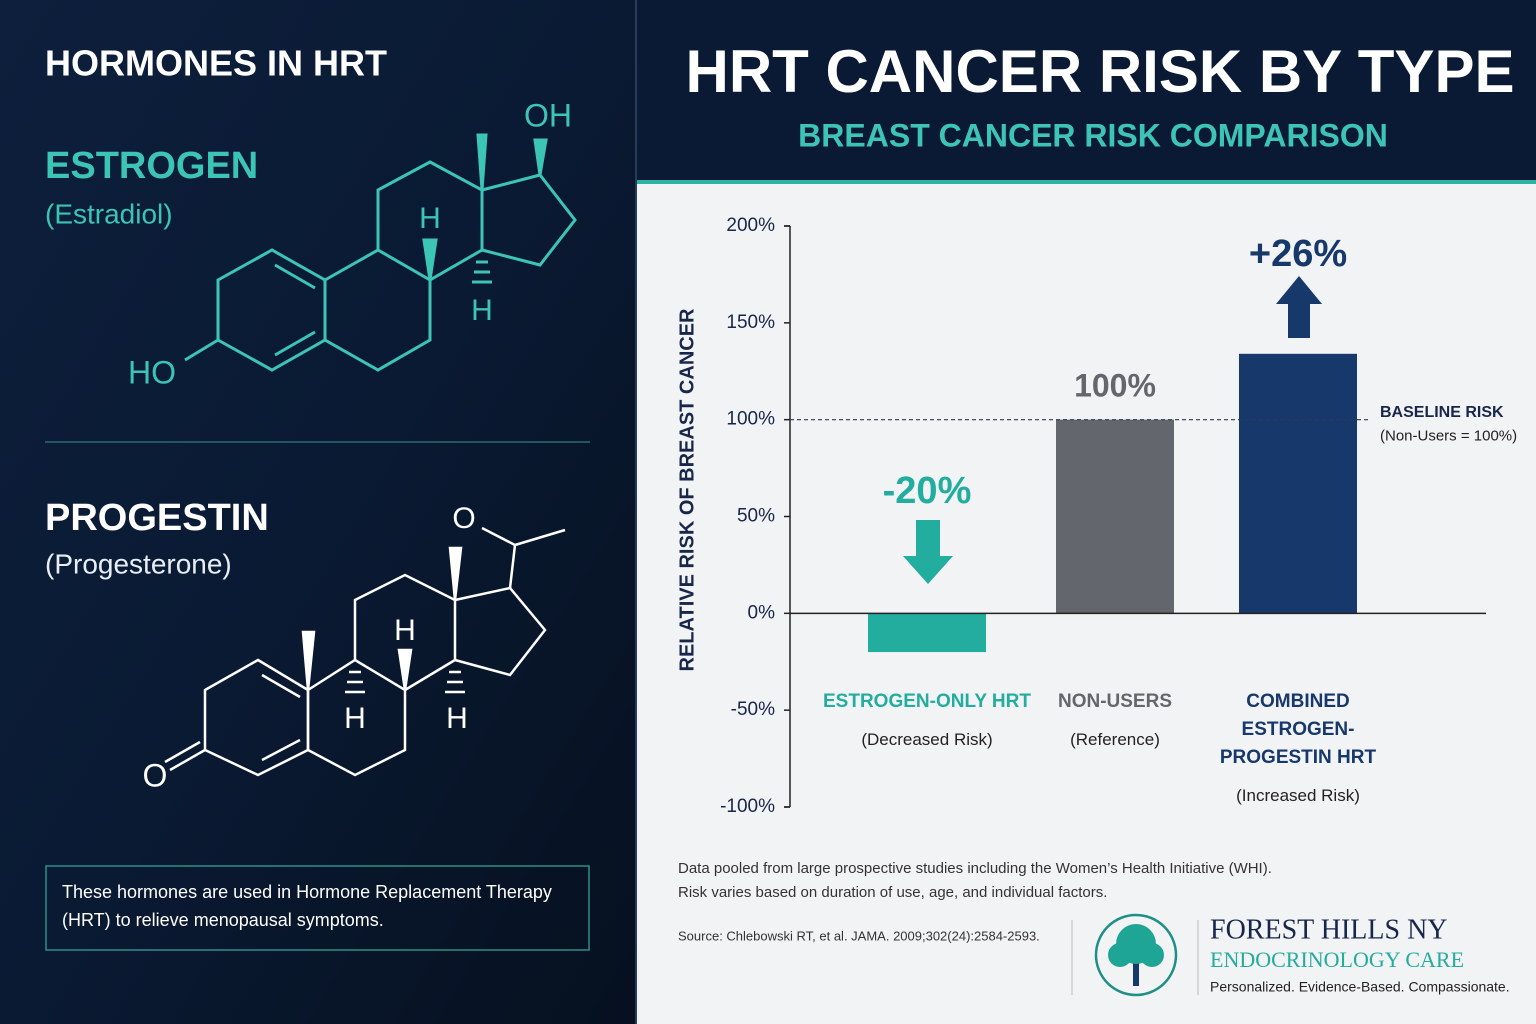  I want to click on annotation: -20%, so click(927, 491).